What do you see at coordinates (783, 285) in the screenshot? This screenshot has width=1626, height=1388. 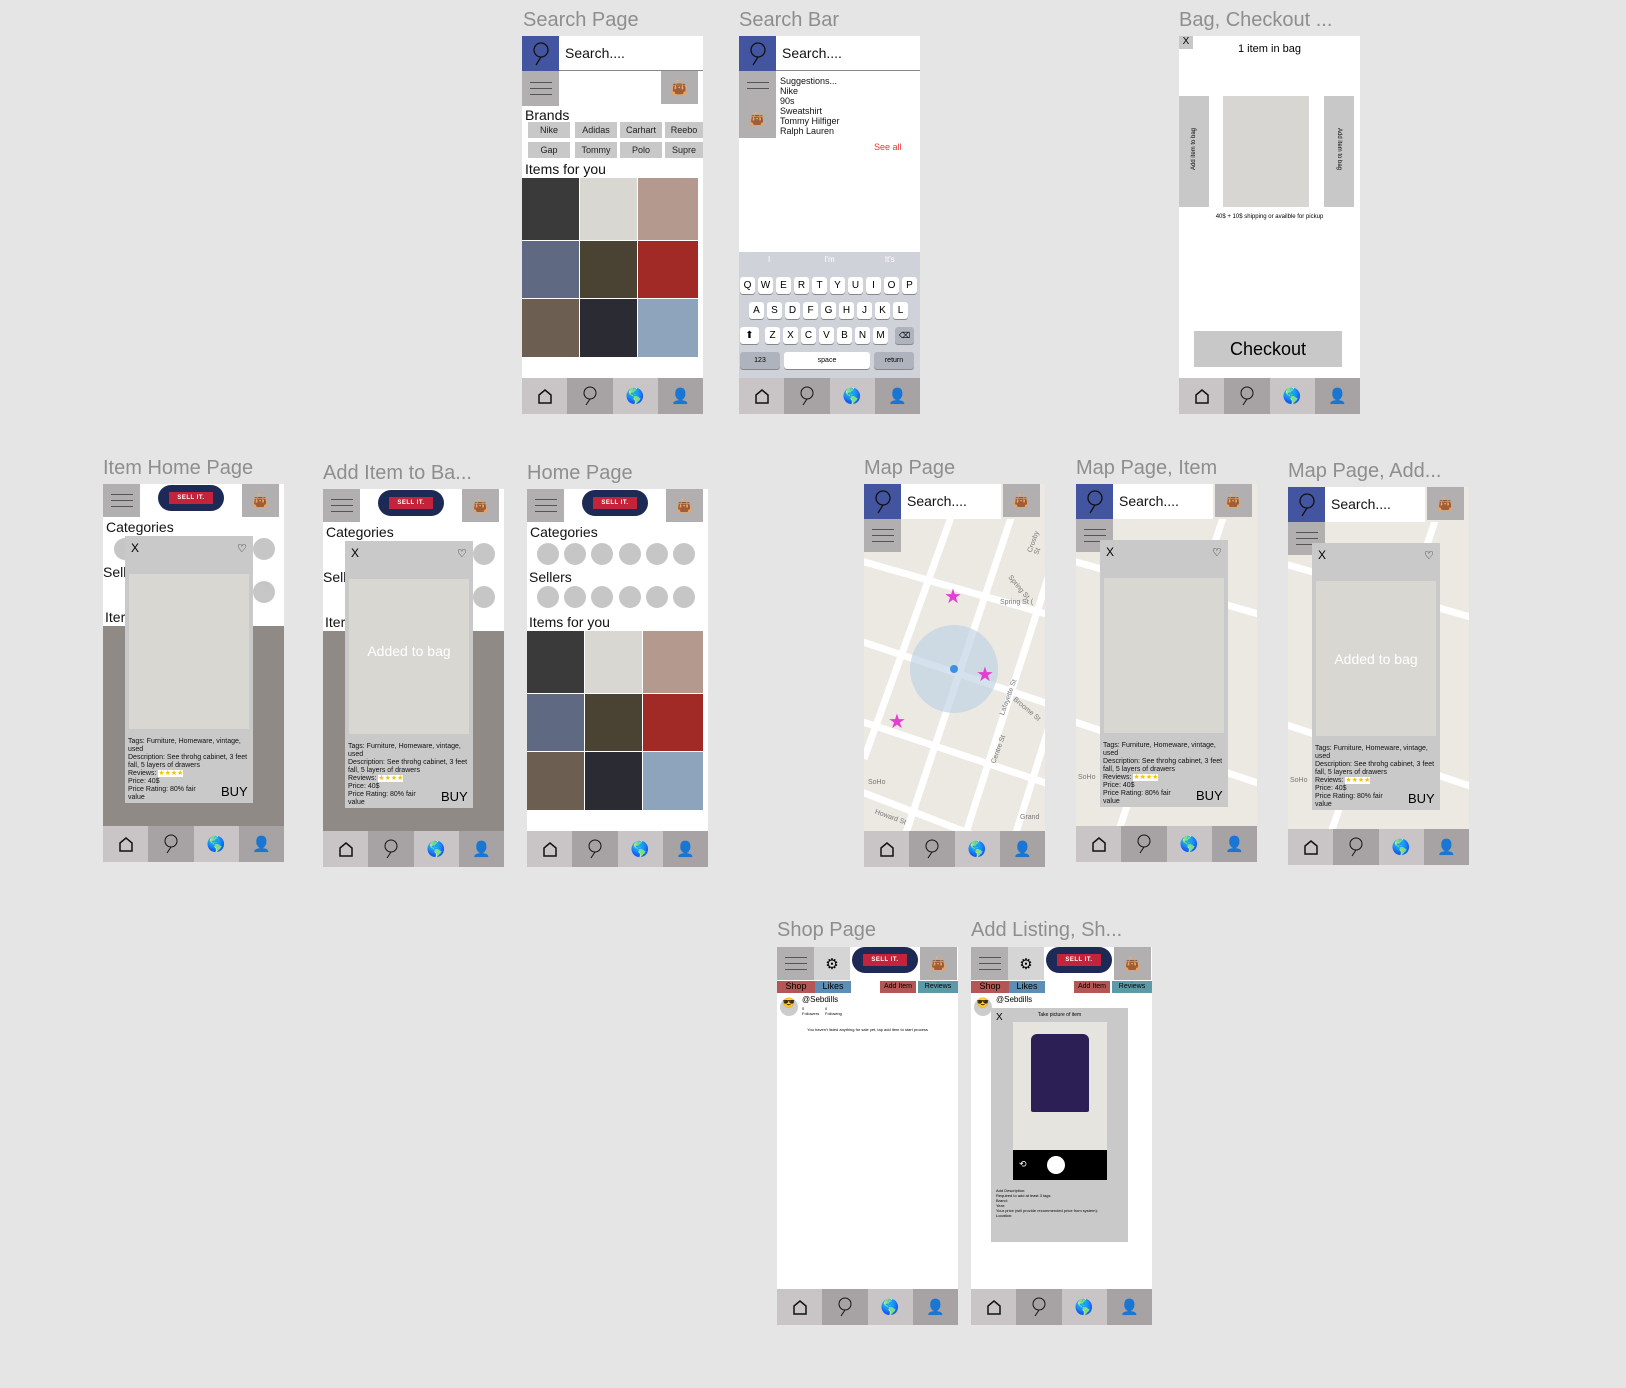 I see `key: E` at bounding box center [783, 285].